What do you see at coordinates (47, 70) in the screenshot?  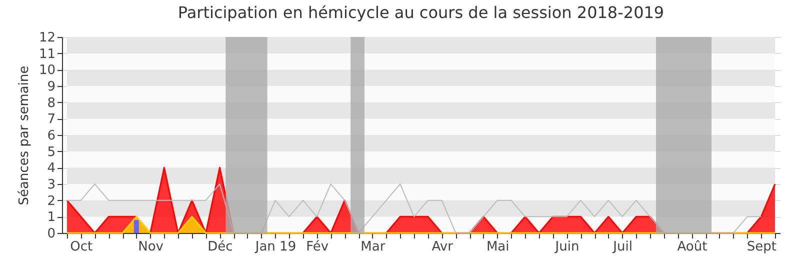 I see `y-tick-label: 10` at bounding box center [47, 70].